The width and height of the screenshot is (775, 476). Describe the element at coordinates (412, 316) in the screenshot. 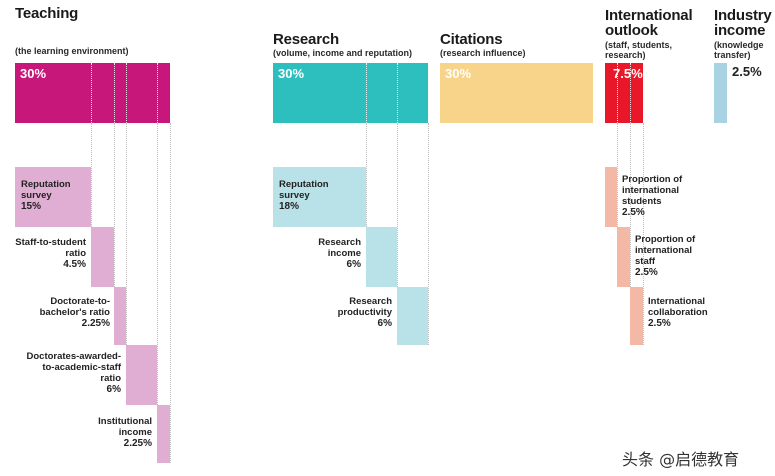

I see `research-productivity-bar` at that location.